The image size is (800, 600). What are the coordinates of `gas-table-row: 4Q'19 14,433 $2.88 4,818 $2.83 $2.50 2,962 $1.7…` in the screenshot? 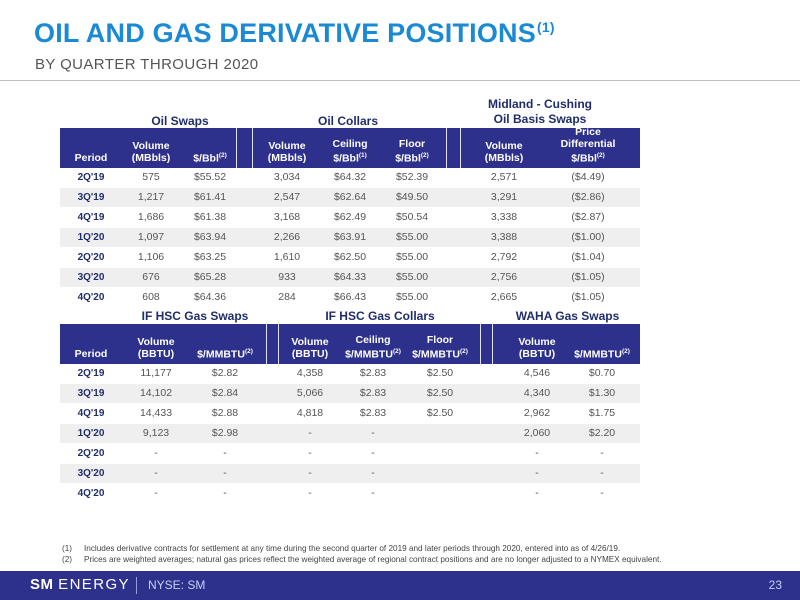 It's located at (350, 413).